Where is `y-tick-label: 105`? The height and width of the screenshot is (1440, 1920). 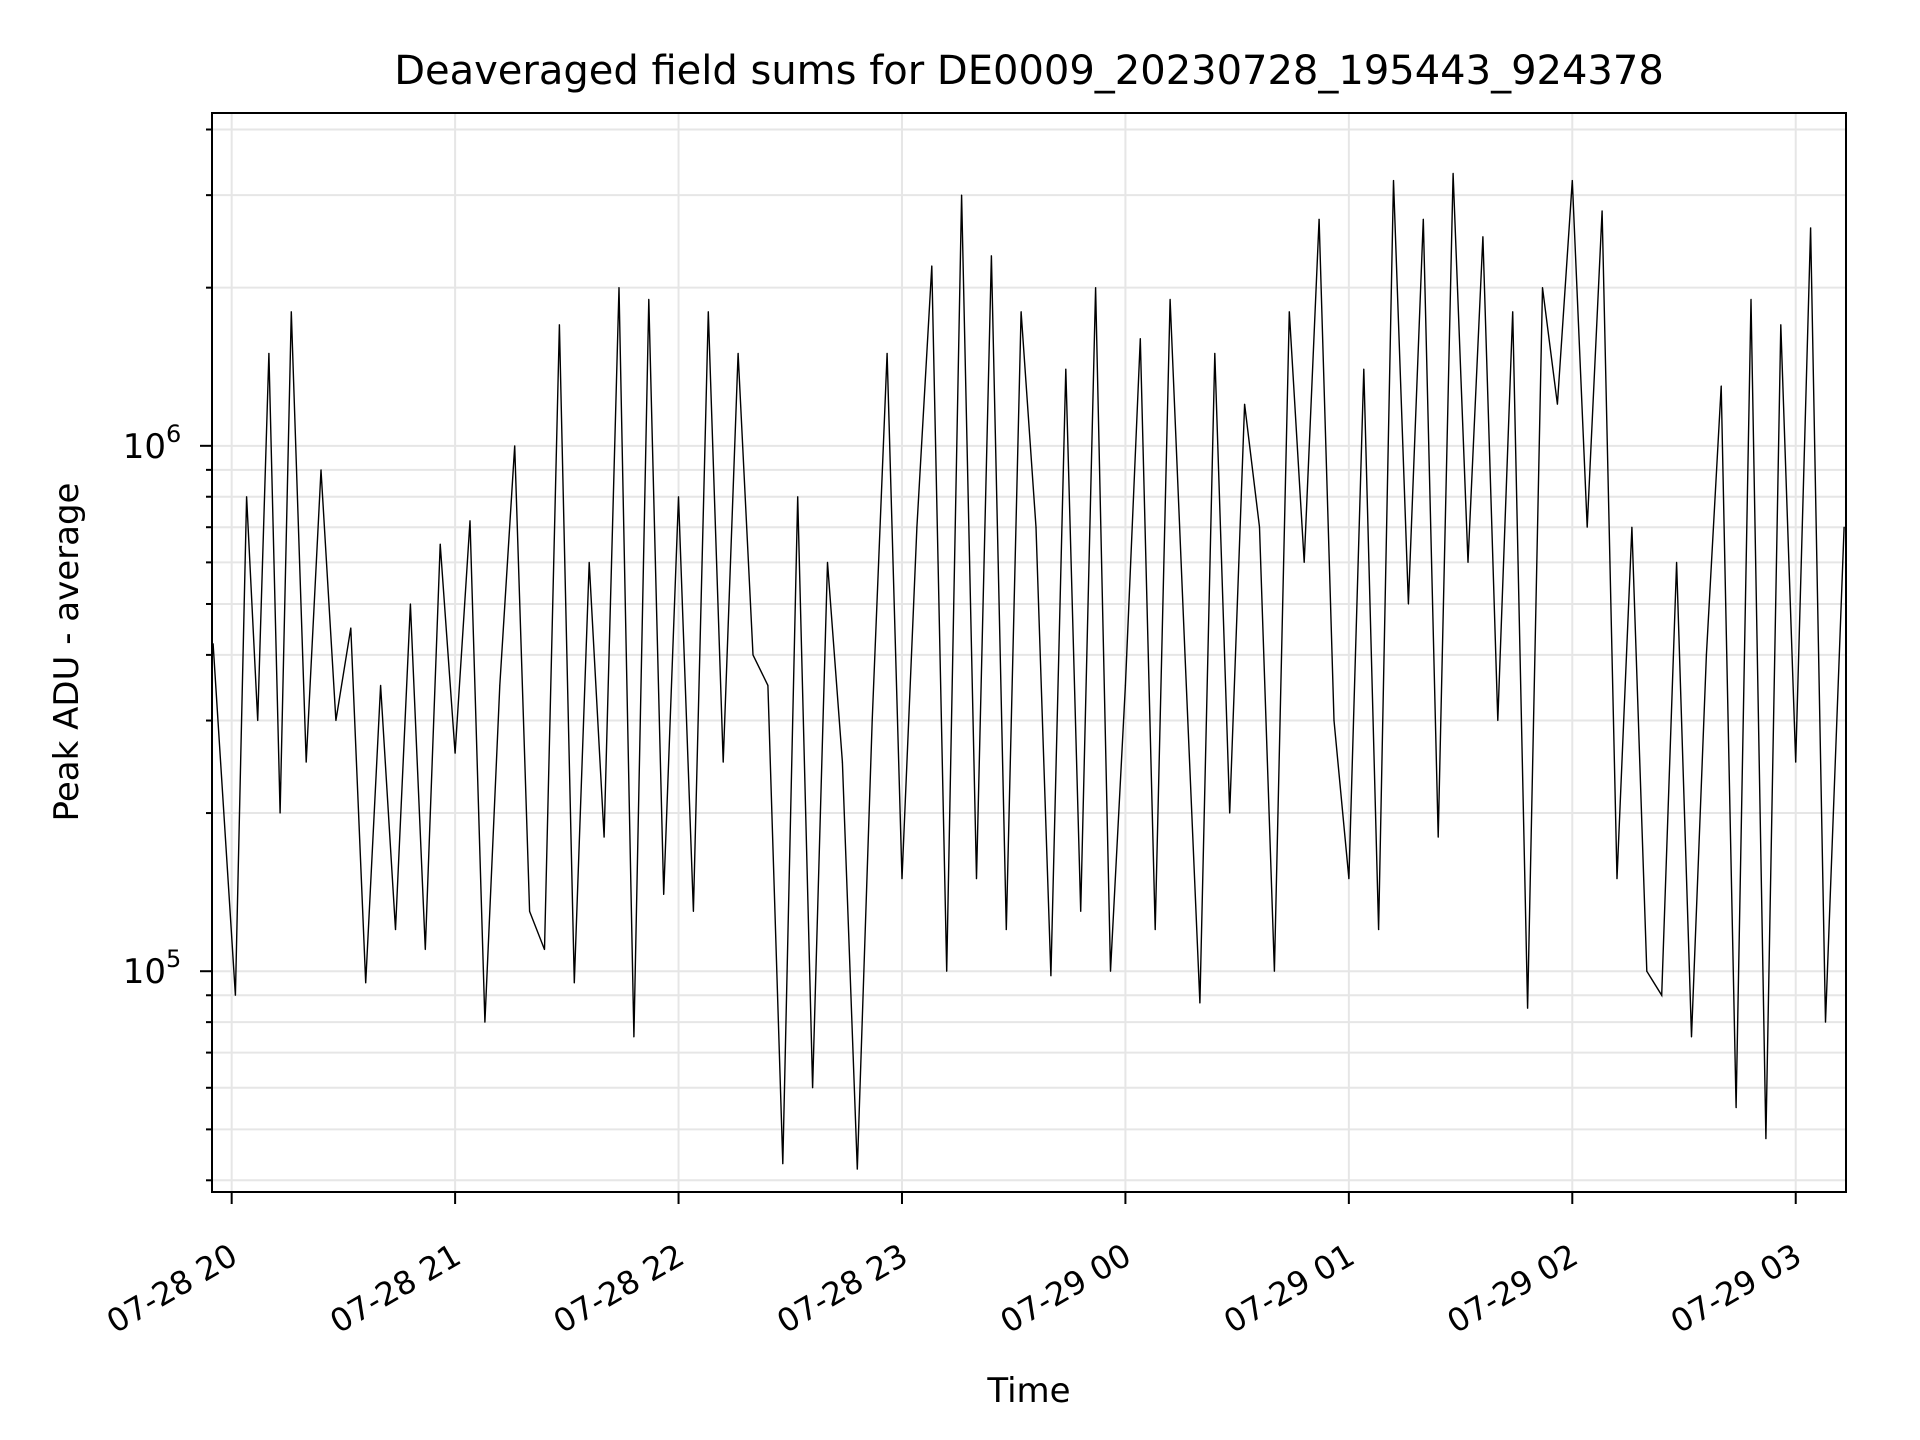 y-tick-label: 105 is located at coordinates (152, 968).